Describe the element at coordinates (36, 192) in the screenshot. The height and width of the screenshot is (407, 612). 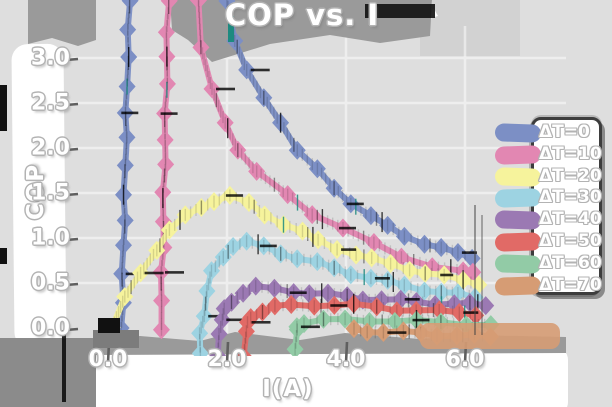
I see `y-axis-label: COP` at that location.